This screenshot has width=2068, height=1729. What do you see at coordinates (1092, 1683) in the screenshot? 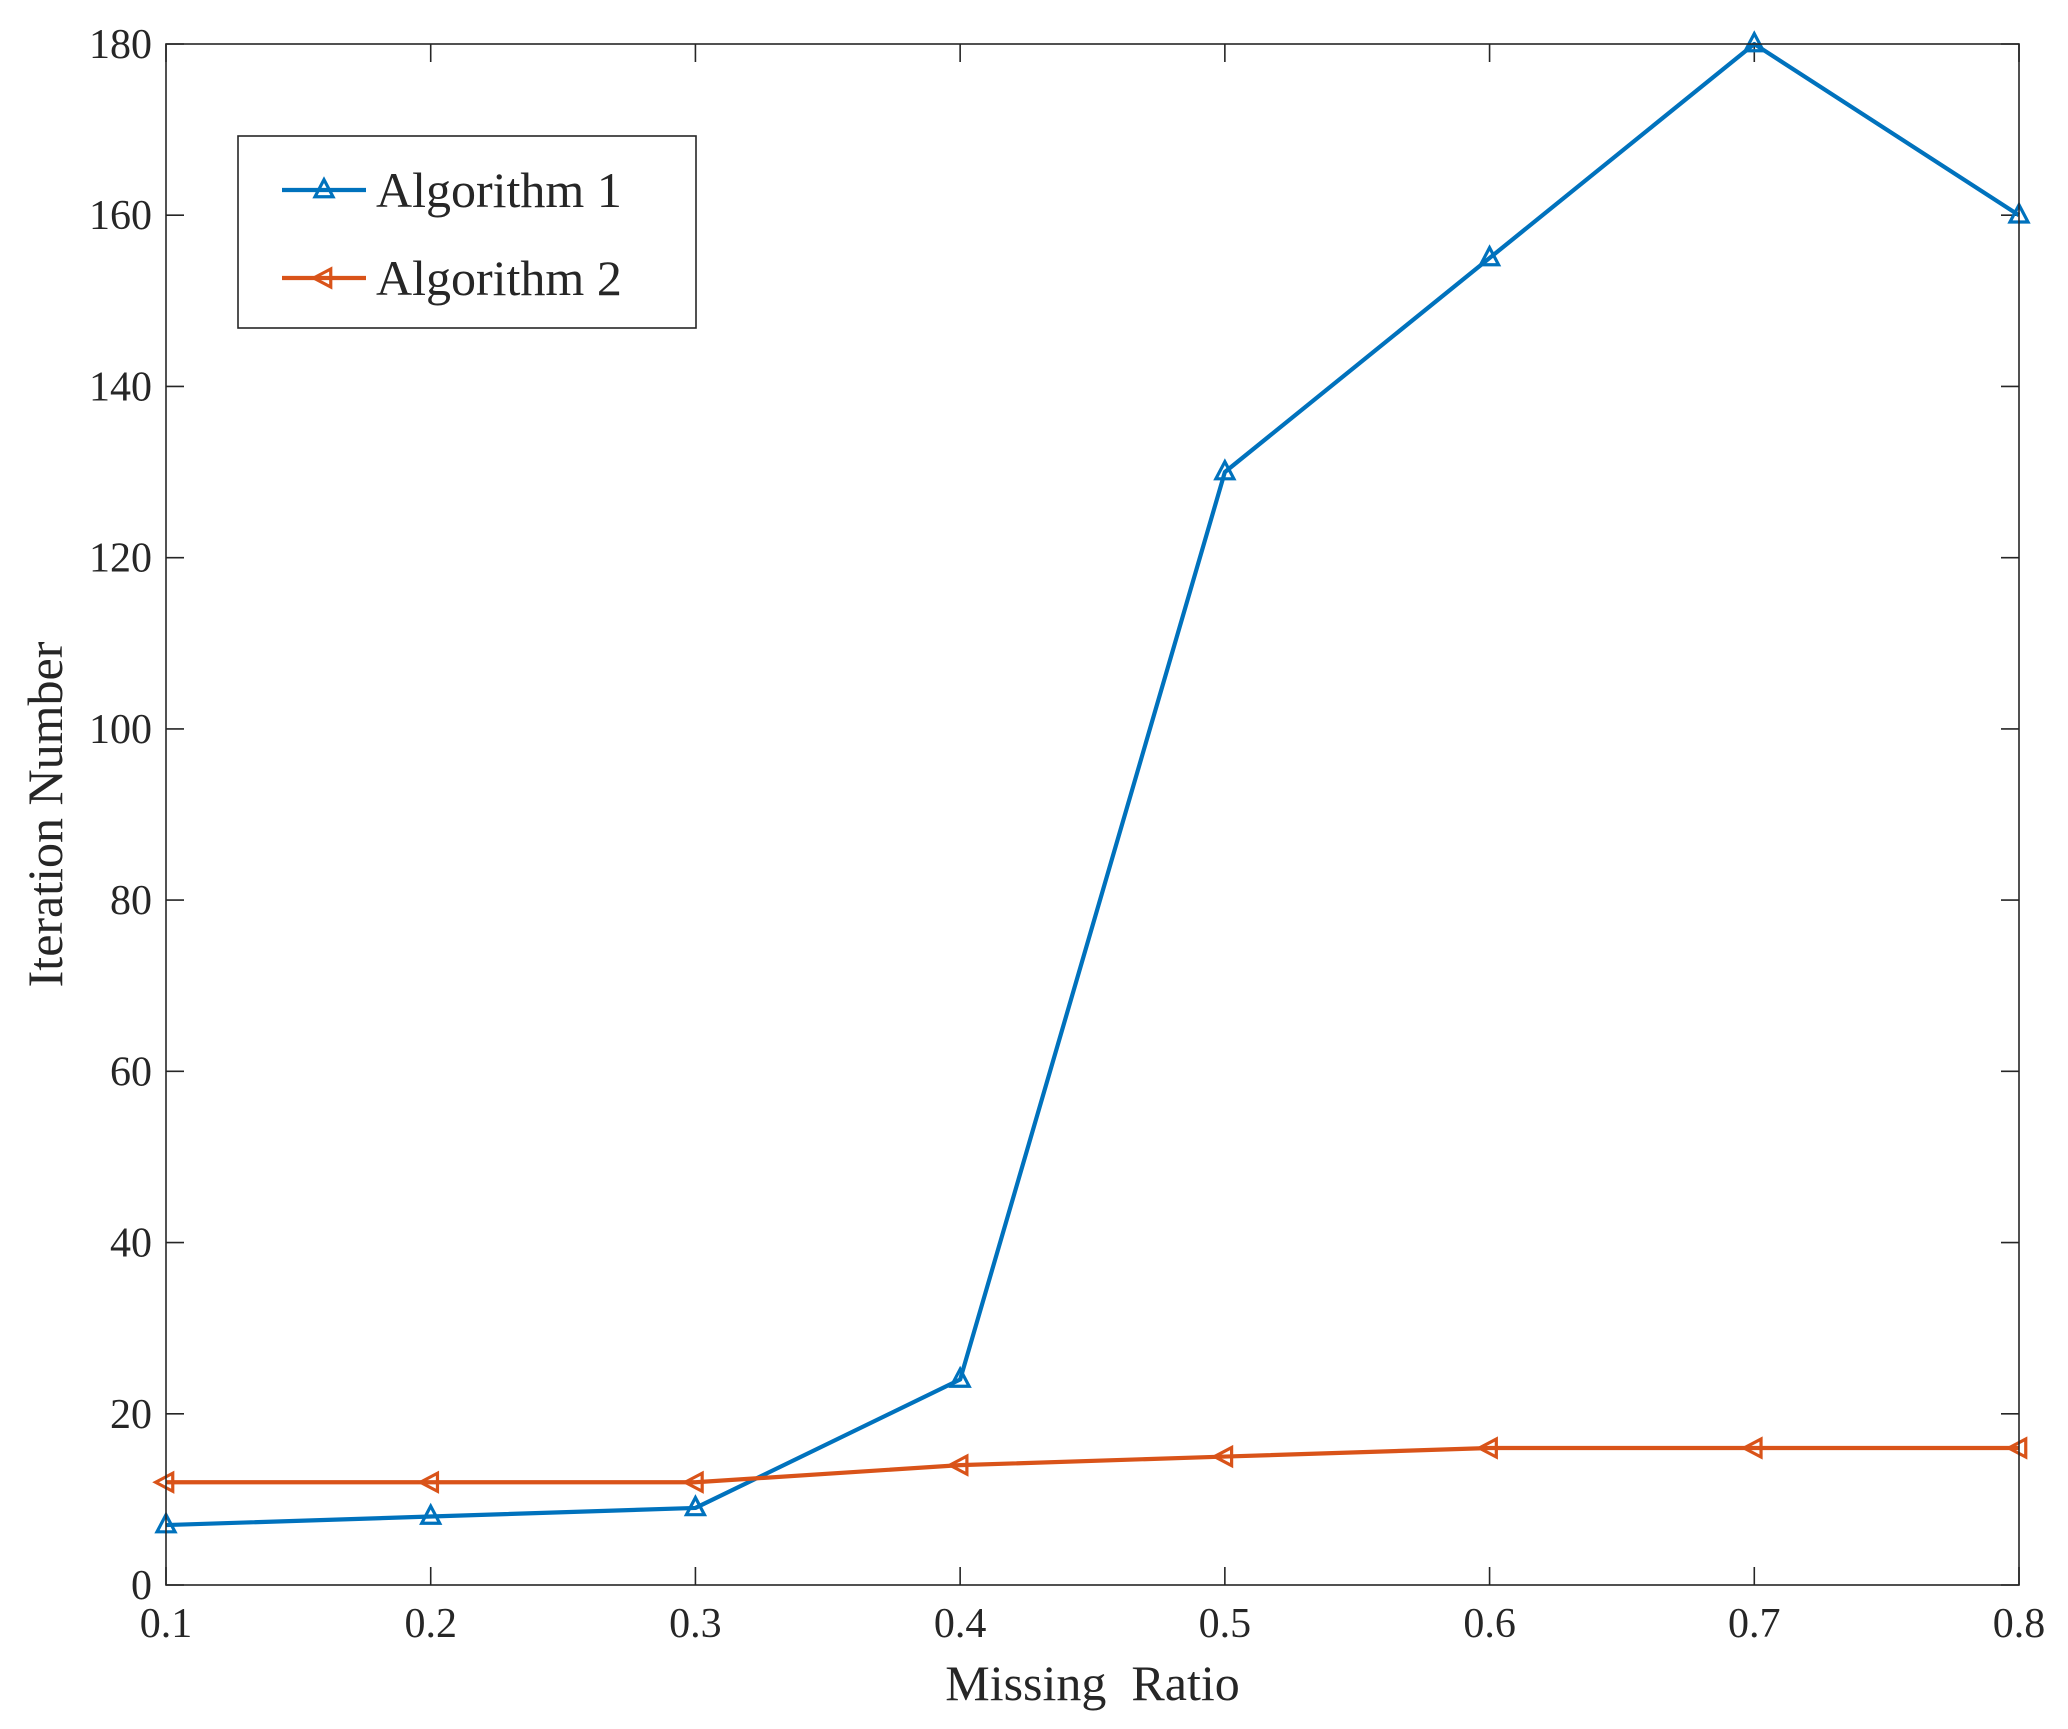
I see `x-axis-label: Missing Ratio` at bounding box center [1092, 1683].